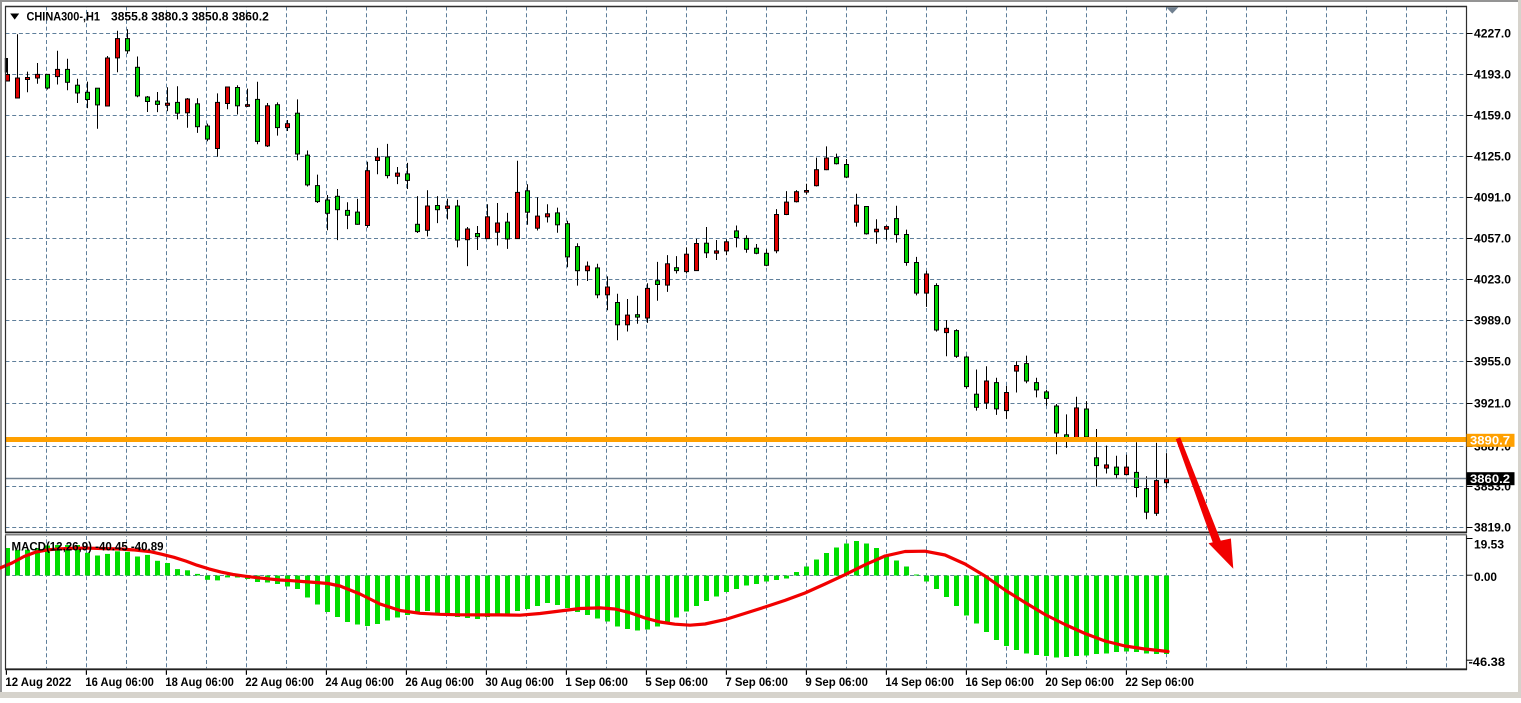 The image size is (1521, 703). Describe the element at coordinates (1492, 280) in the screenshot. I see `svg-text: 4023.0` at that location.